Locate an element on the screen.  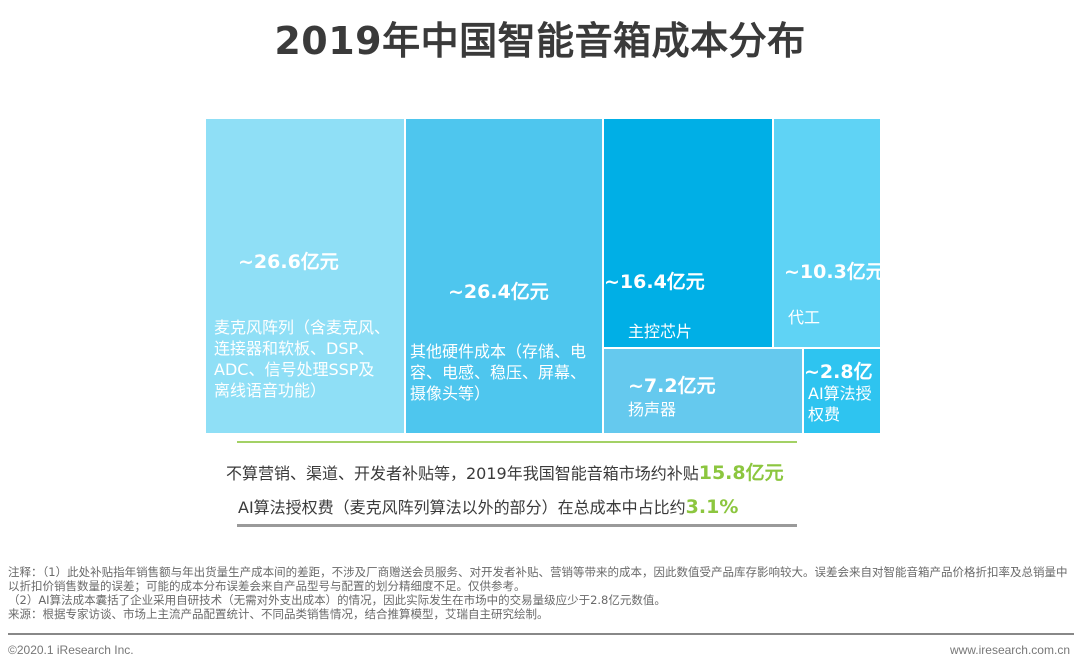
summary-divider-top is located at coordinates (517, 442).